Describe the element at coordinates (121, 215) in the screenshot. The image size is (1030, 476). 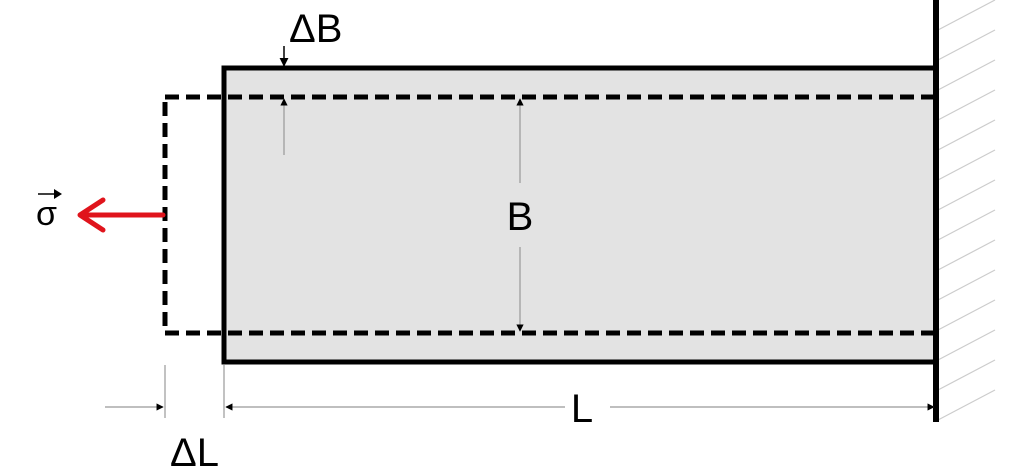
I see `stress-arrow` at that location.